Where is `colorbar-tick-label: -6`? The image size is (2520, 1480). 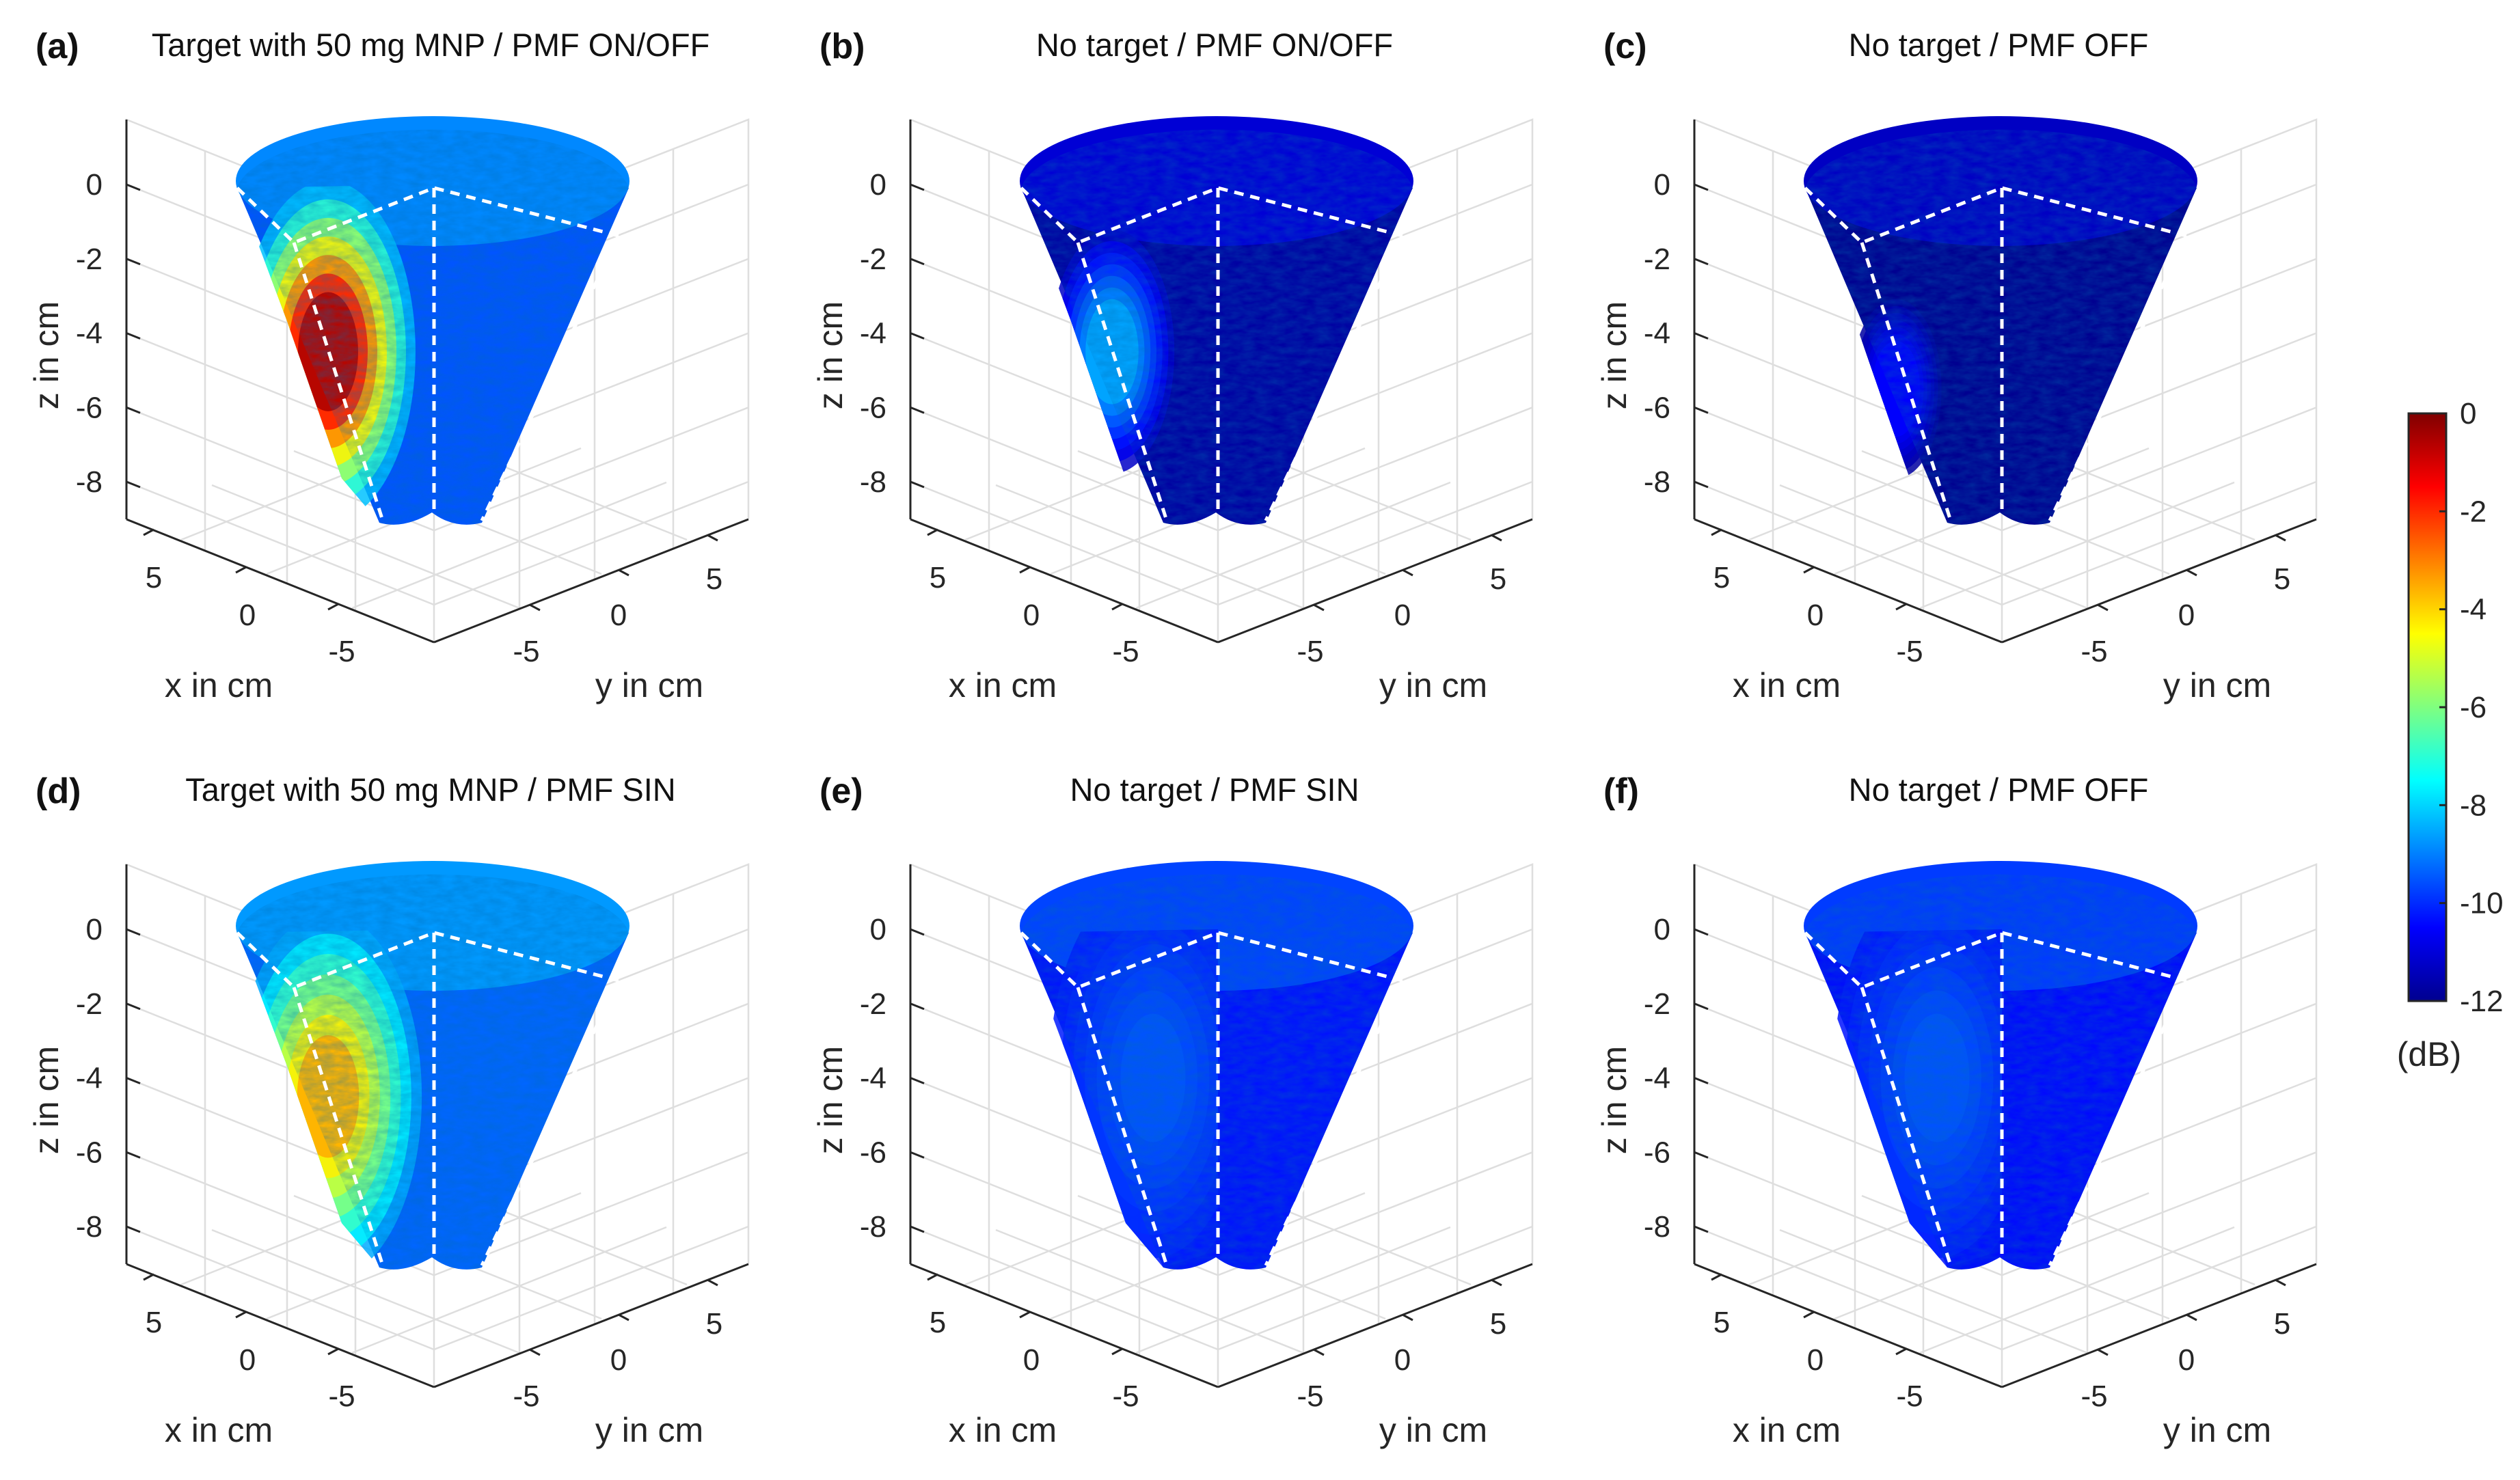 colorbar-tick-label: -6 is located at coordinates (2473, 707).